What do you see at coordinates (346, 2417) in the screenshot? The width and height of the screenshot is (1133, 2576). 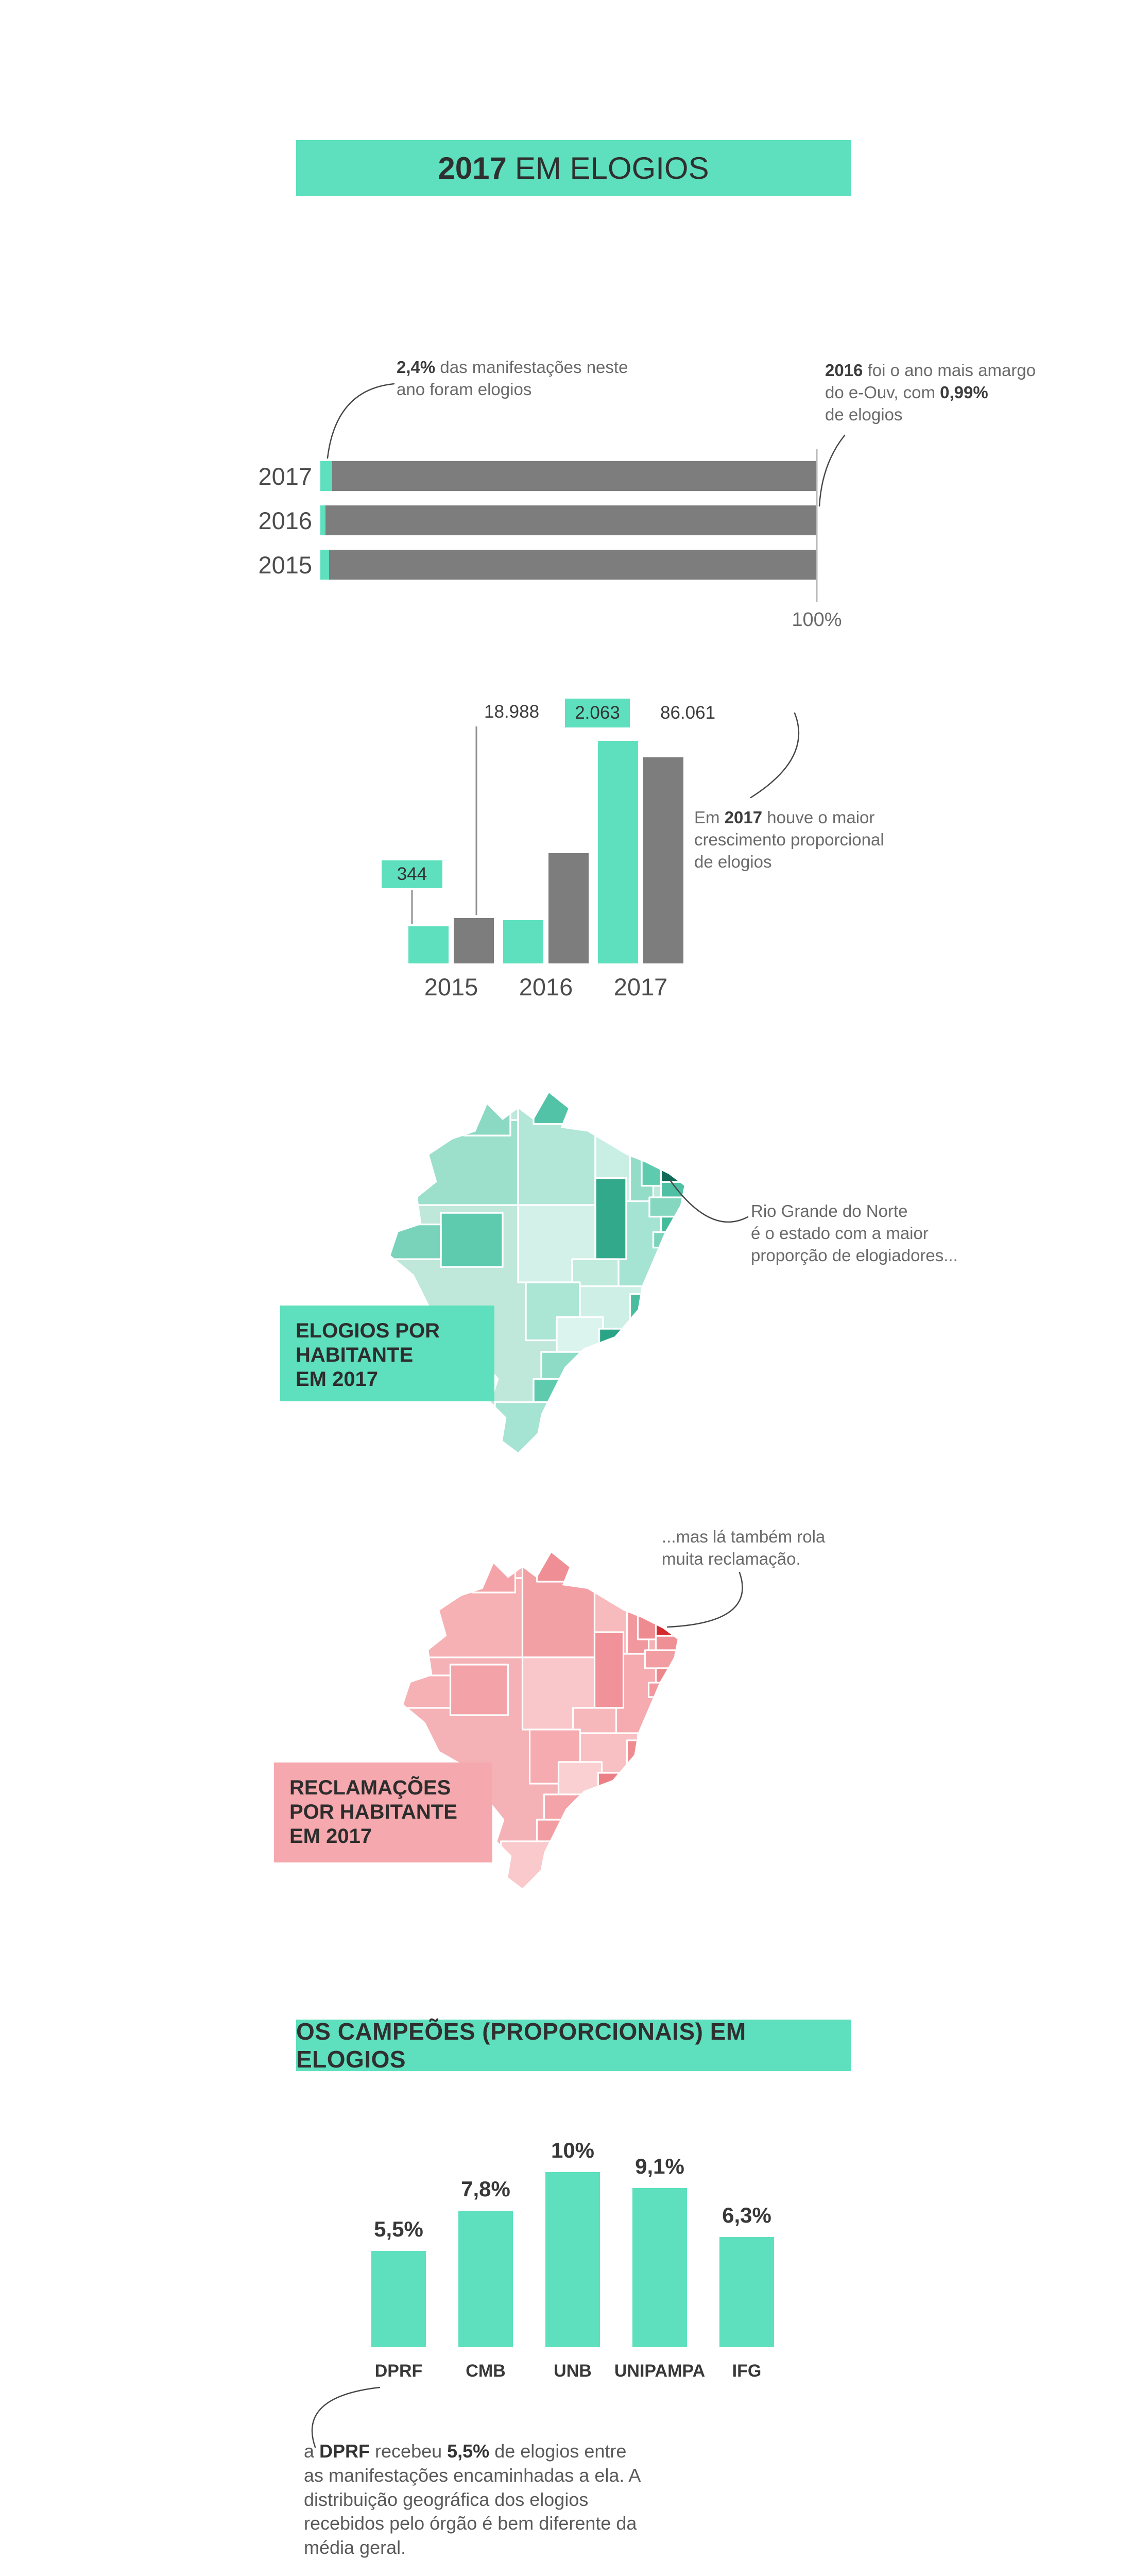 I see `leader-line-dprf` at bounding box center [346, 2417].